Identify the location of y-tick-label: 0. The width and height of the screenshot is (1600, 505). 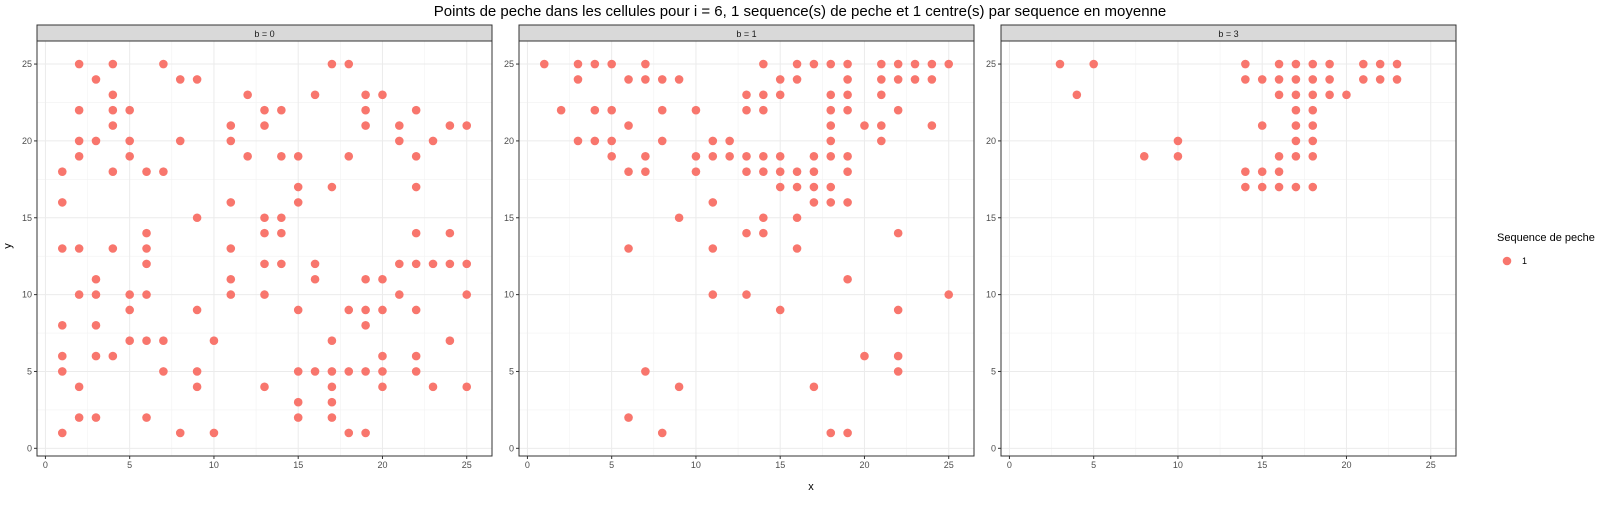
(993, 448).